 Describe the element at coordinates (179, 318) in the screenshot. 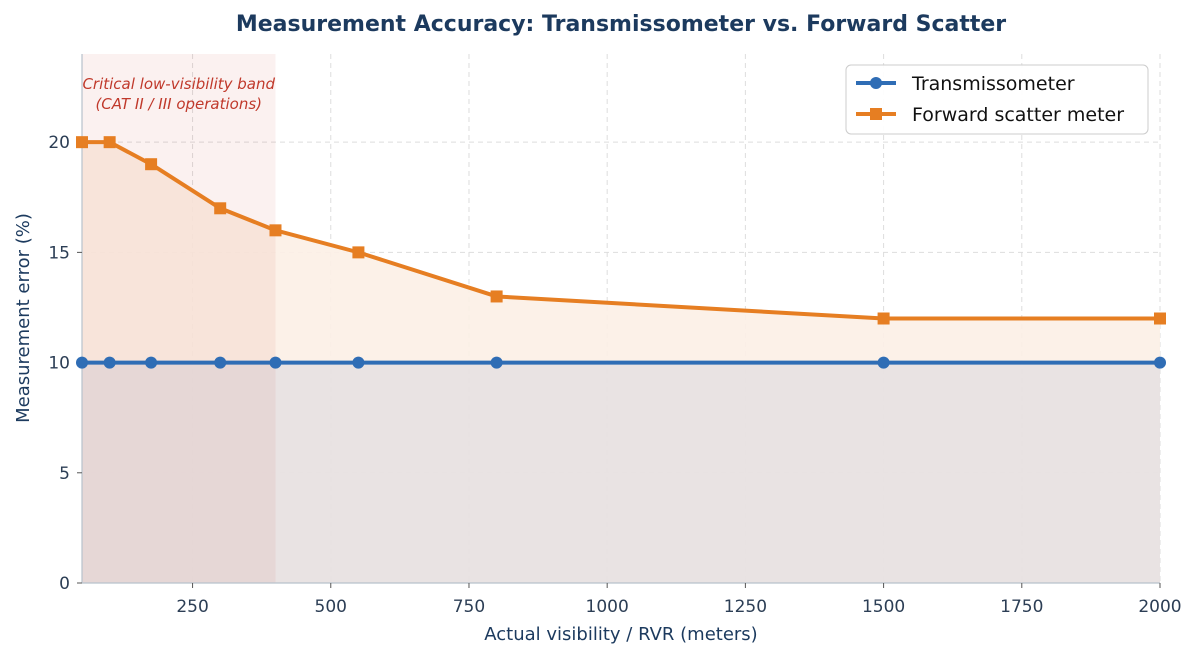

I see `critical-band` at that location.